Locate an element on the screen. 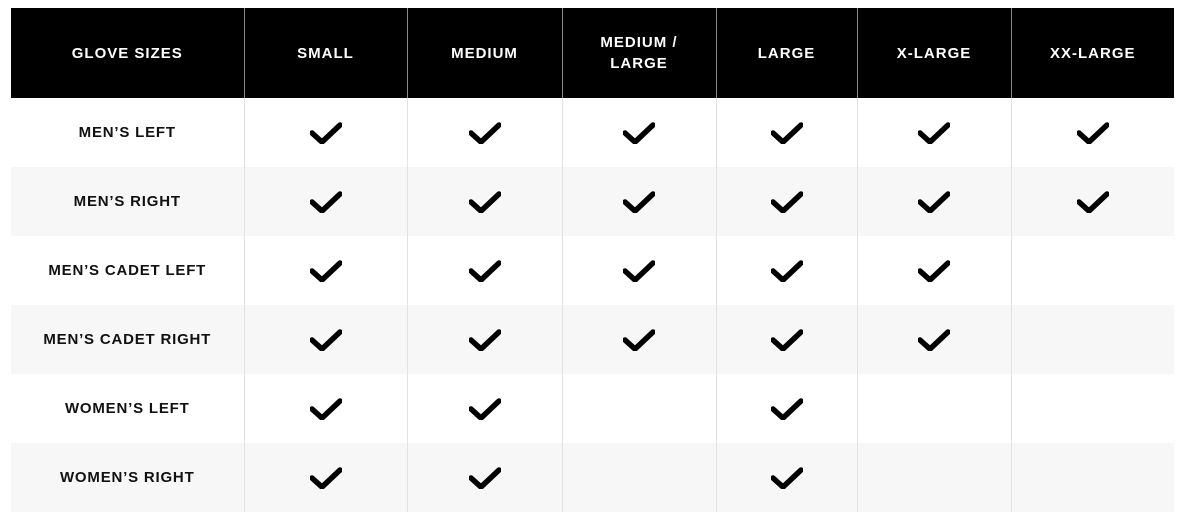  table-row: MEN’S RIGHT is located at coordinates (592, 201).